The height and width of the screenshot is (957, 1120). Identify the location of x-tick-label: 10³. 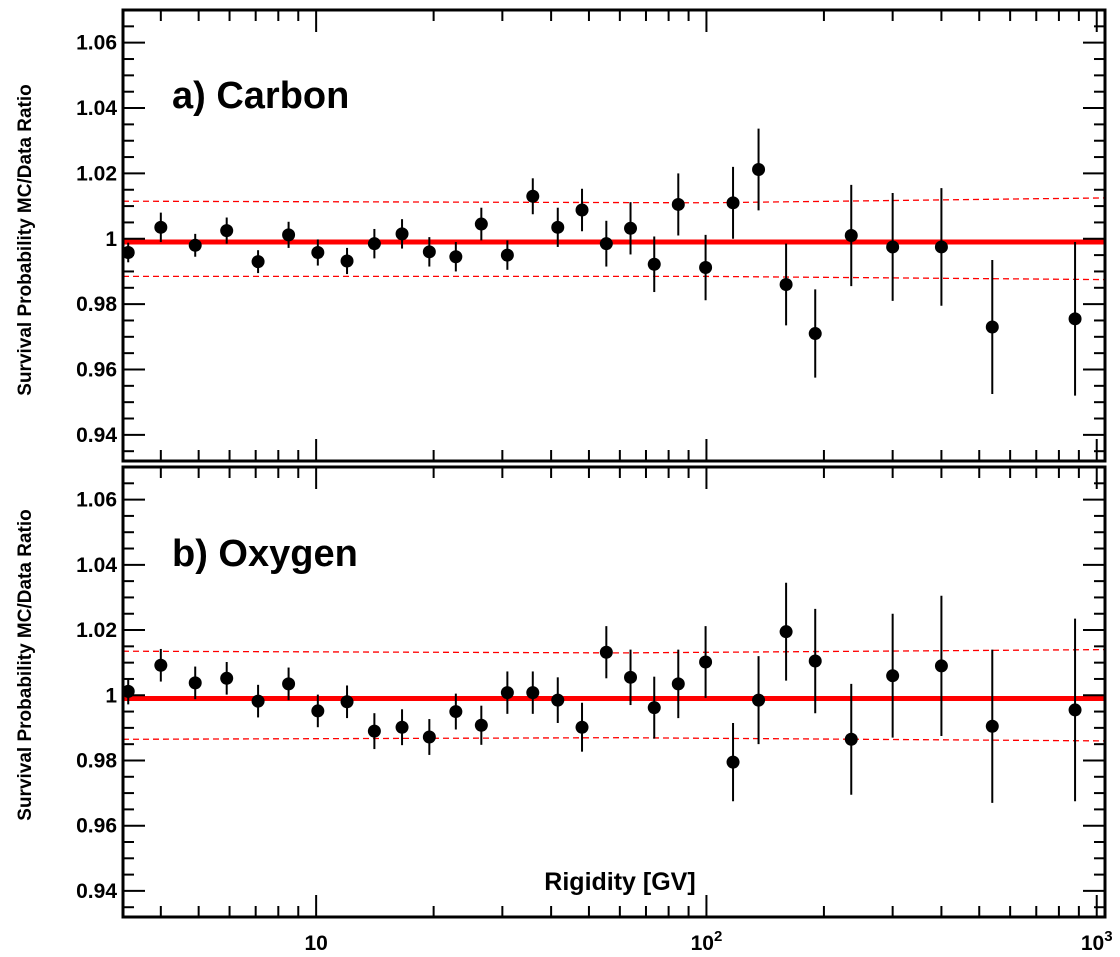
(1097, 941).